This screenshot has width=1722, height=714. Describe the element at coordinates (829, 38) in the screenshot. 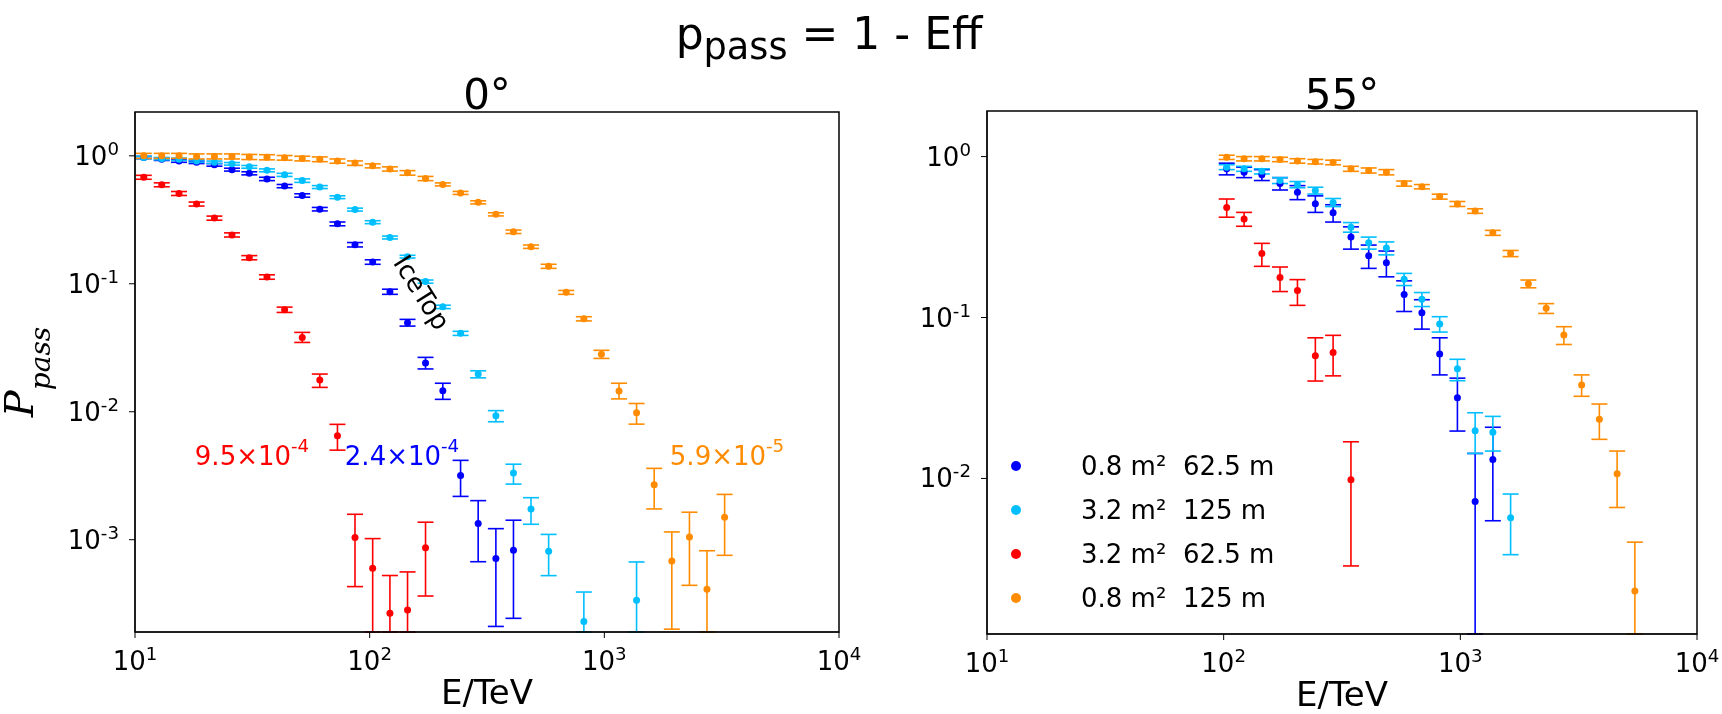

I see `chart-title: p$_{pass}$ = 1 - Eff` at that location.